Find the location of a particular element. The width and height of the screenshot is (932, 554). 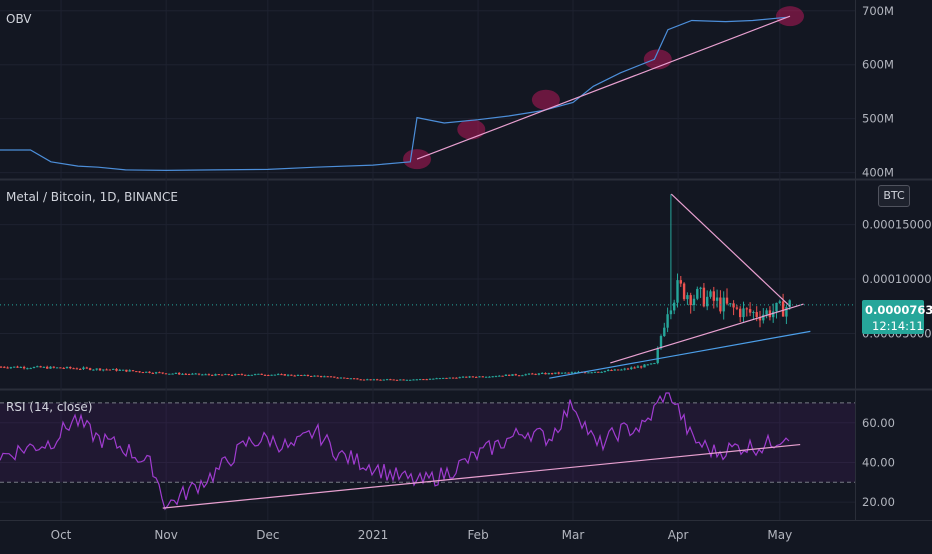

currency-badge: BTC is located at coordinates (894, 196).